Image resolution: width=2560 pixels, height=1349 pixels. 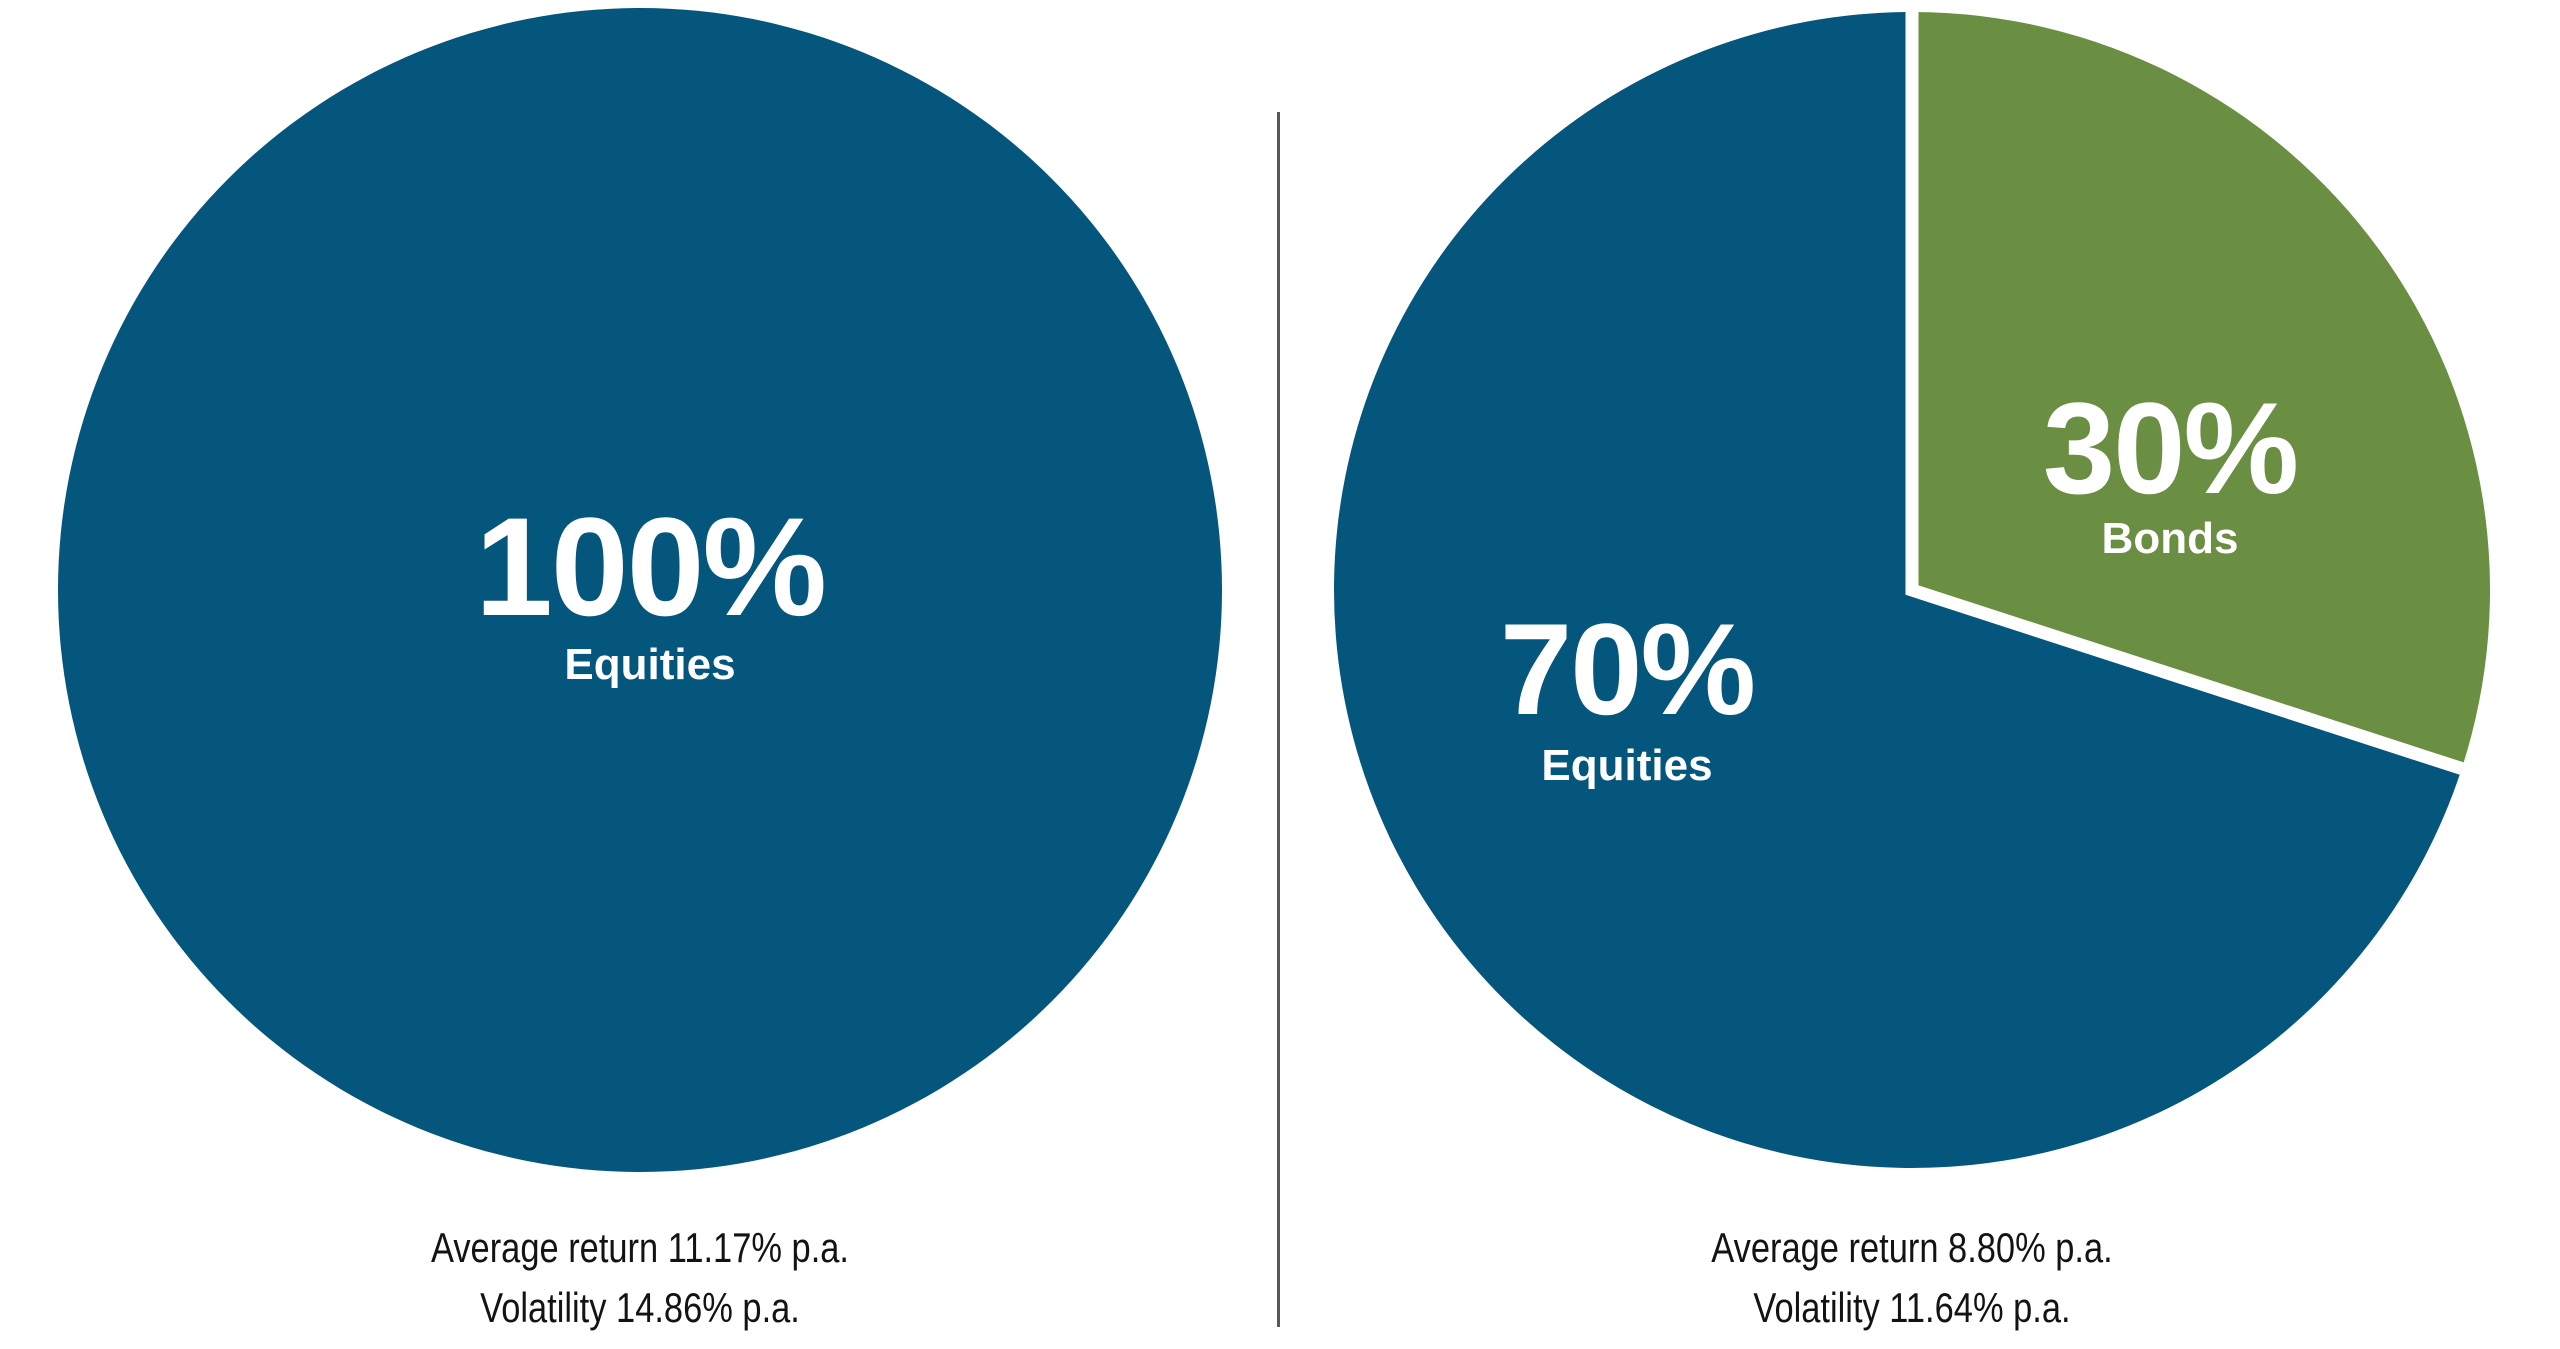 I want to click on pie-slice-bonds, so click(x=2201, y=390).